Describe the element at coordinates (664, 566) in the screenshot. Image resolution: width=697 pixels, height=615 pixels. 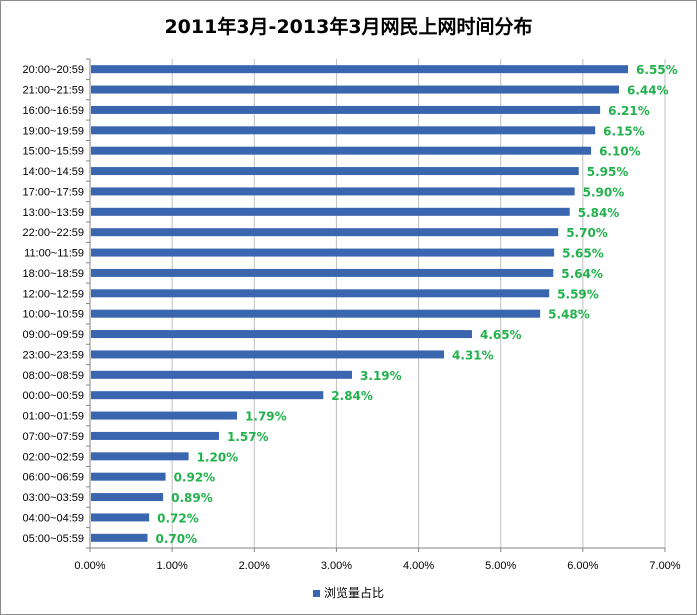
I see `x-tick-label: 7.00%` at that location.